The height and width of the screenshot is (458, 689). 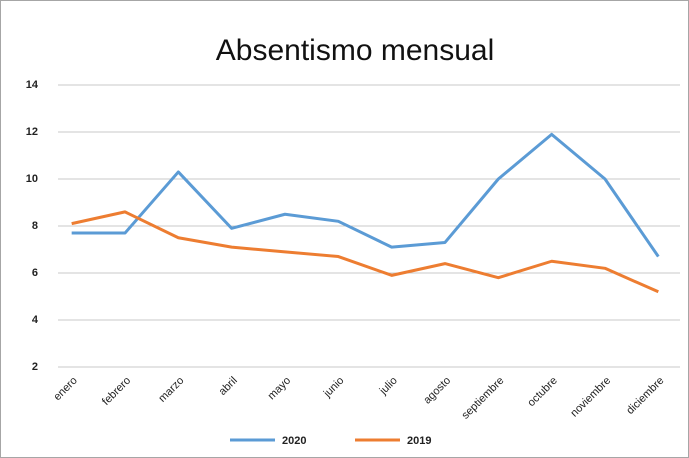 What do you see at coordinates (35, 367) in the screenshot?
I see `y-tick-label: 2` at bounding box center [35, 367].